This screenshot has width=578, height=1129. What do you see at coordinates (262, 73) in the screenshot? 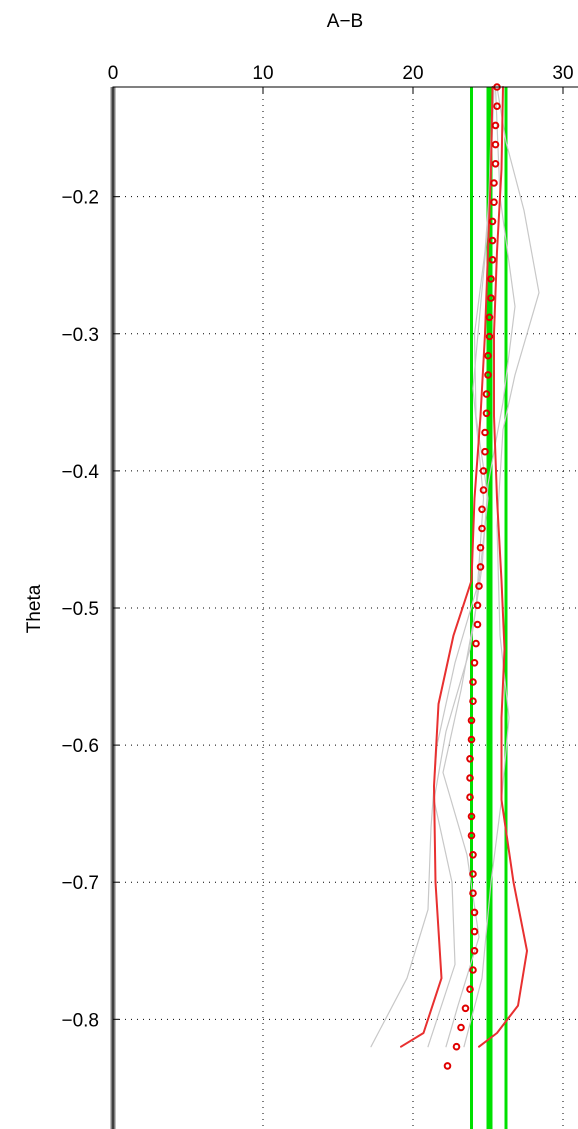
I see `x-tick-label: 10` at bounding box center [262, 73].